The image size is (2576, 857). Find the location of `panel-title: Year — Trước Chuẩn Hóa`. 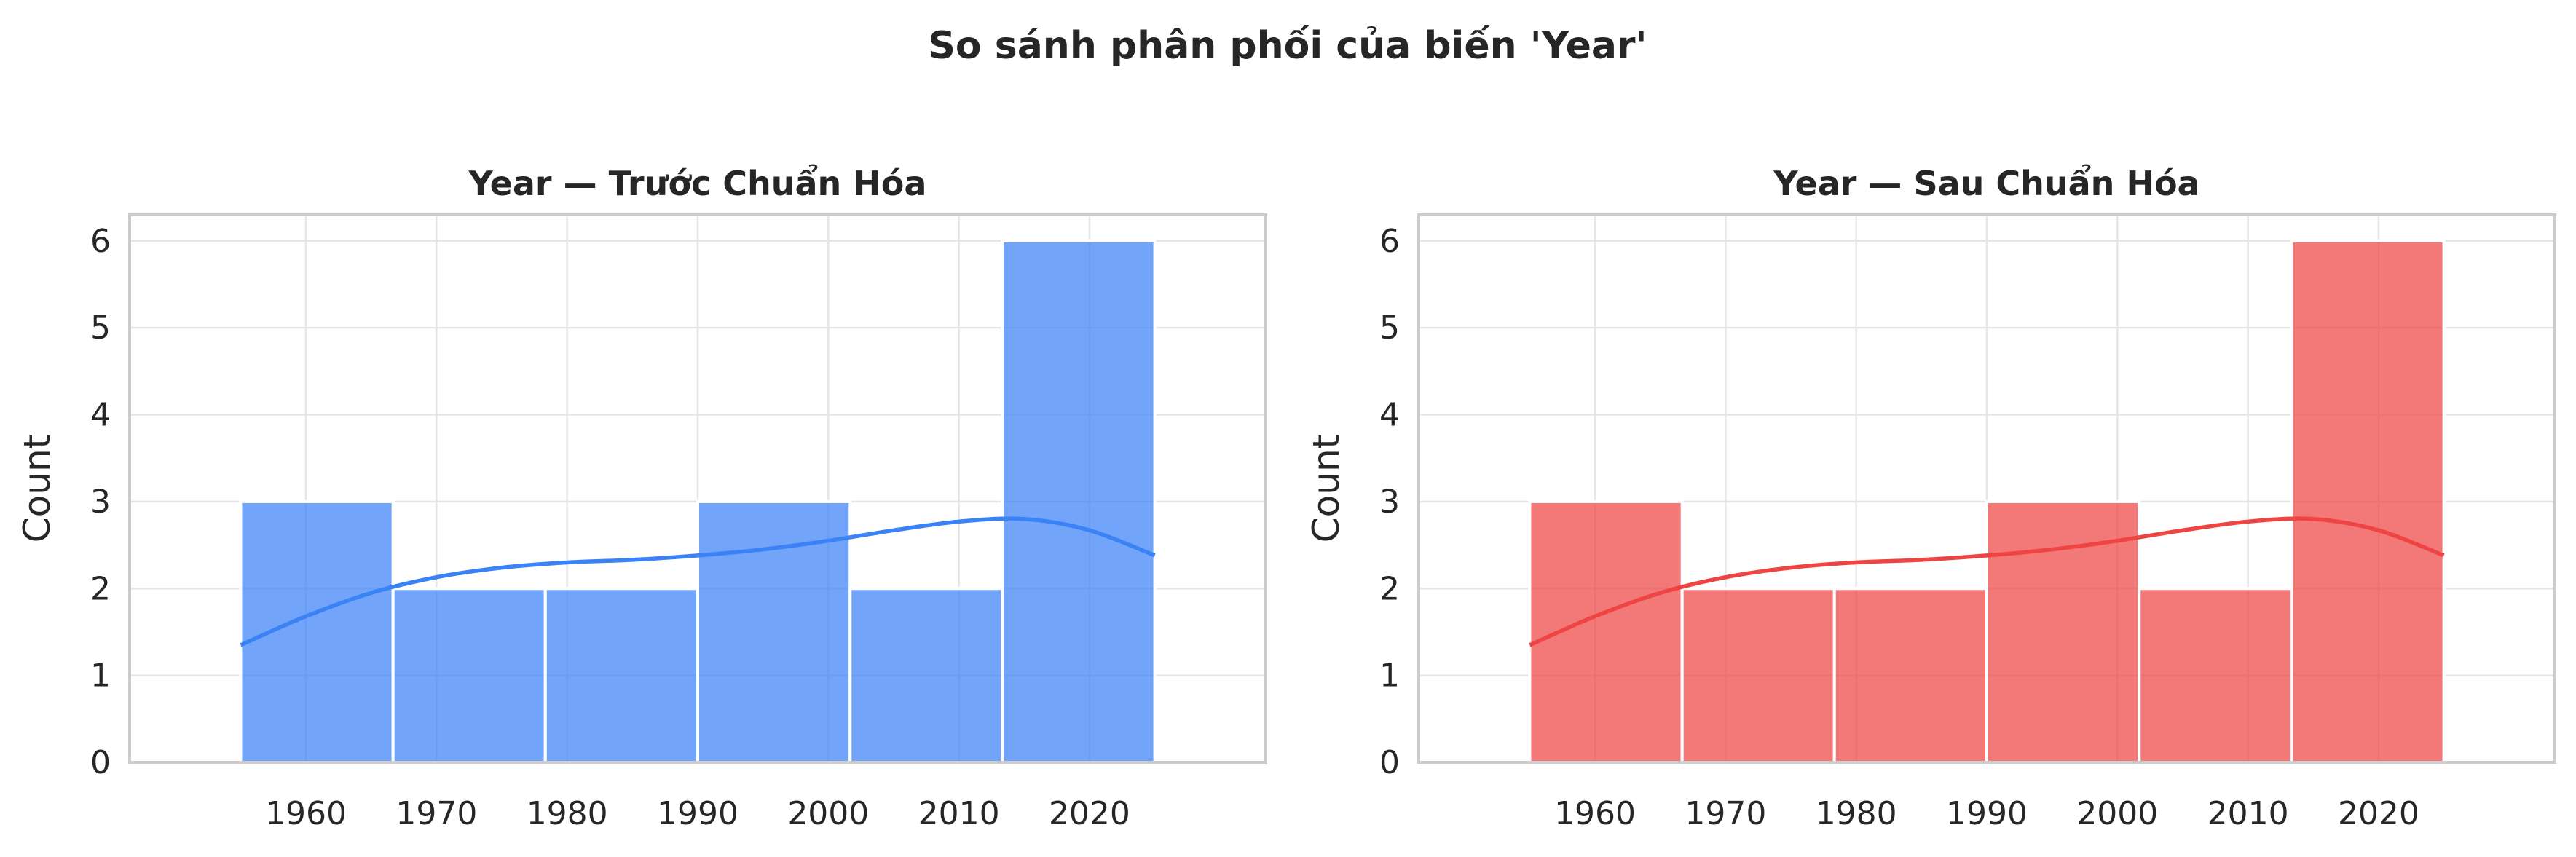

panel-title: Year — Trước Chuẩn Hóa is located at coordinates (697, 183).